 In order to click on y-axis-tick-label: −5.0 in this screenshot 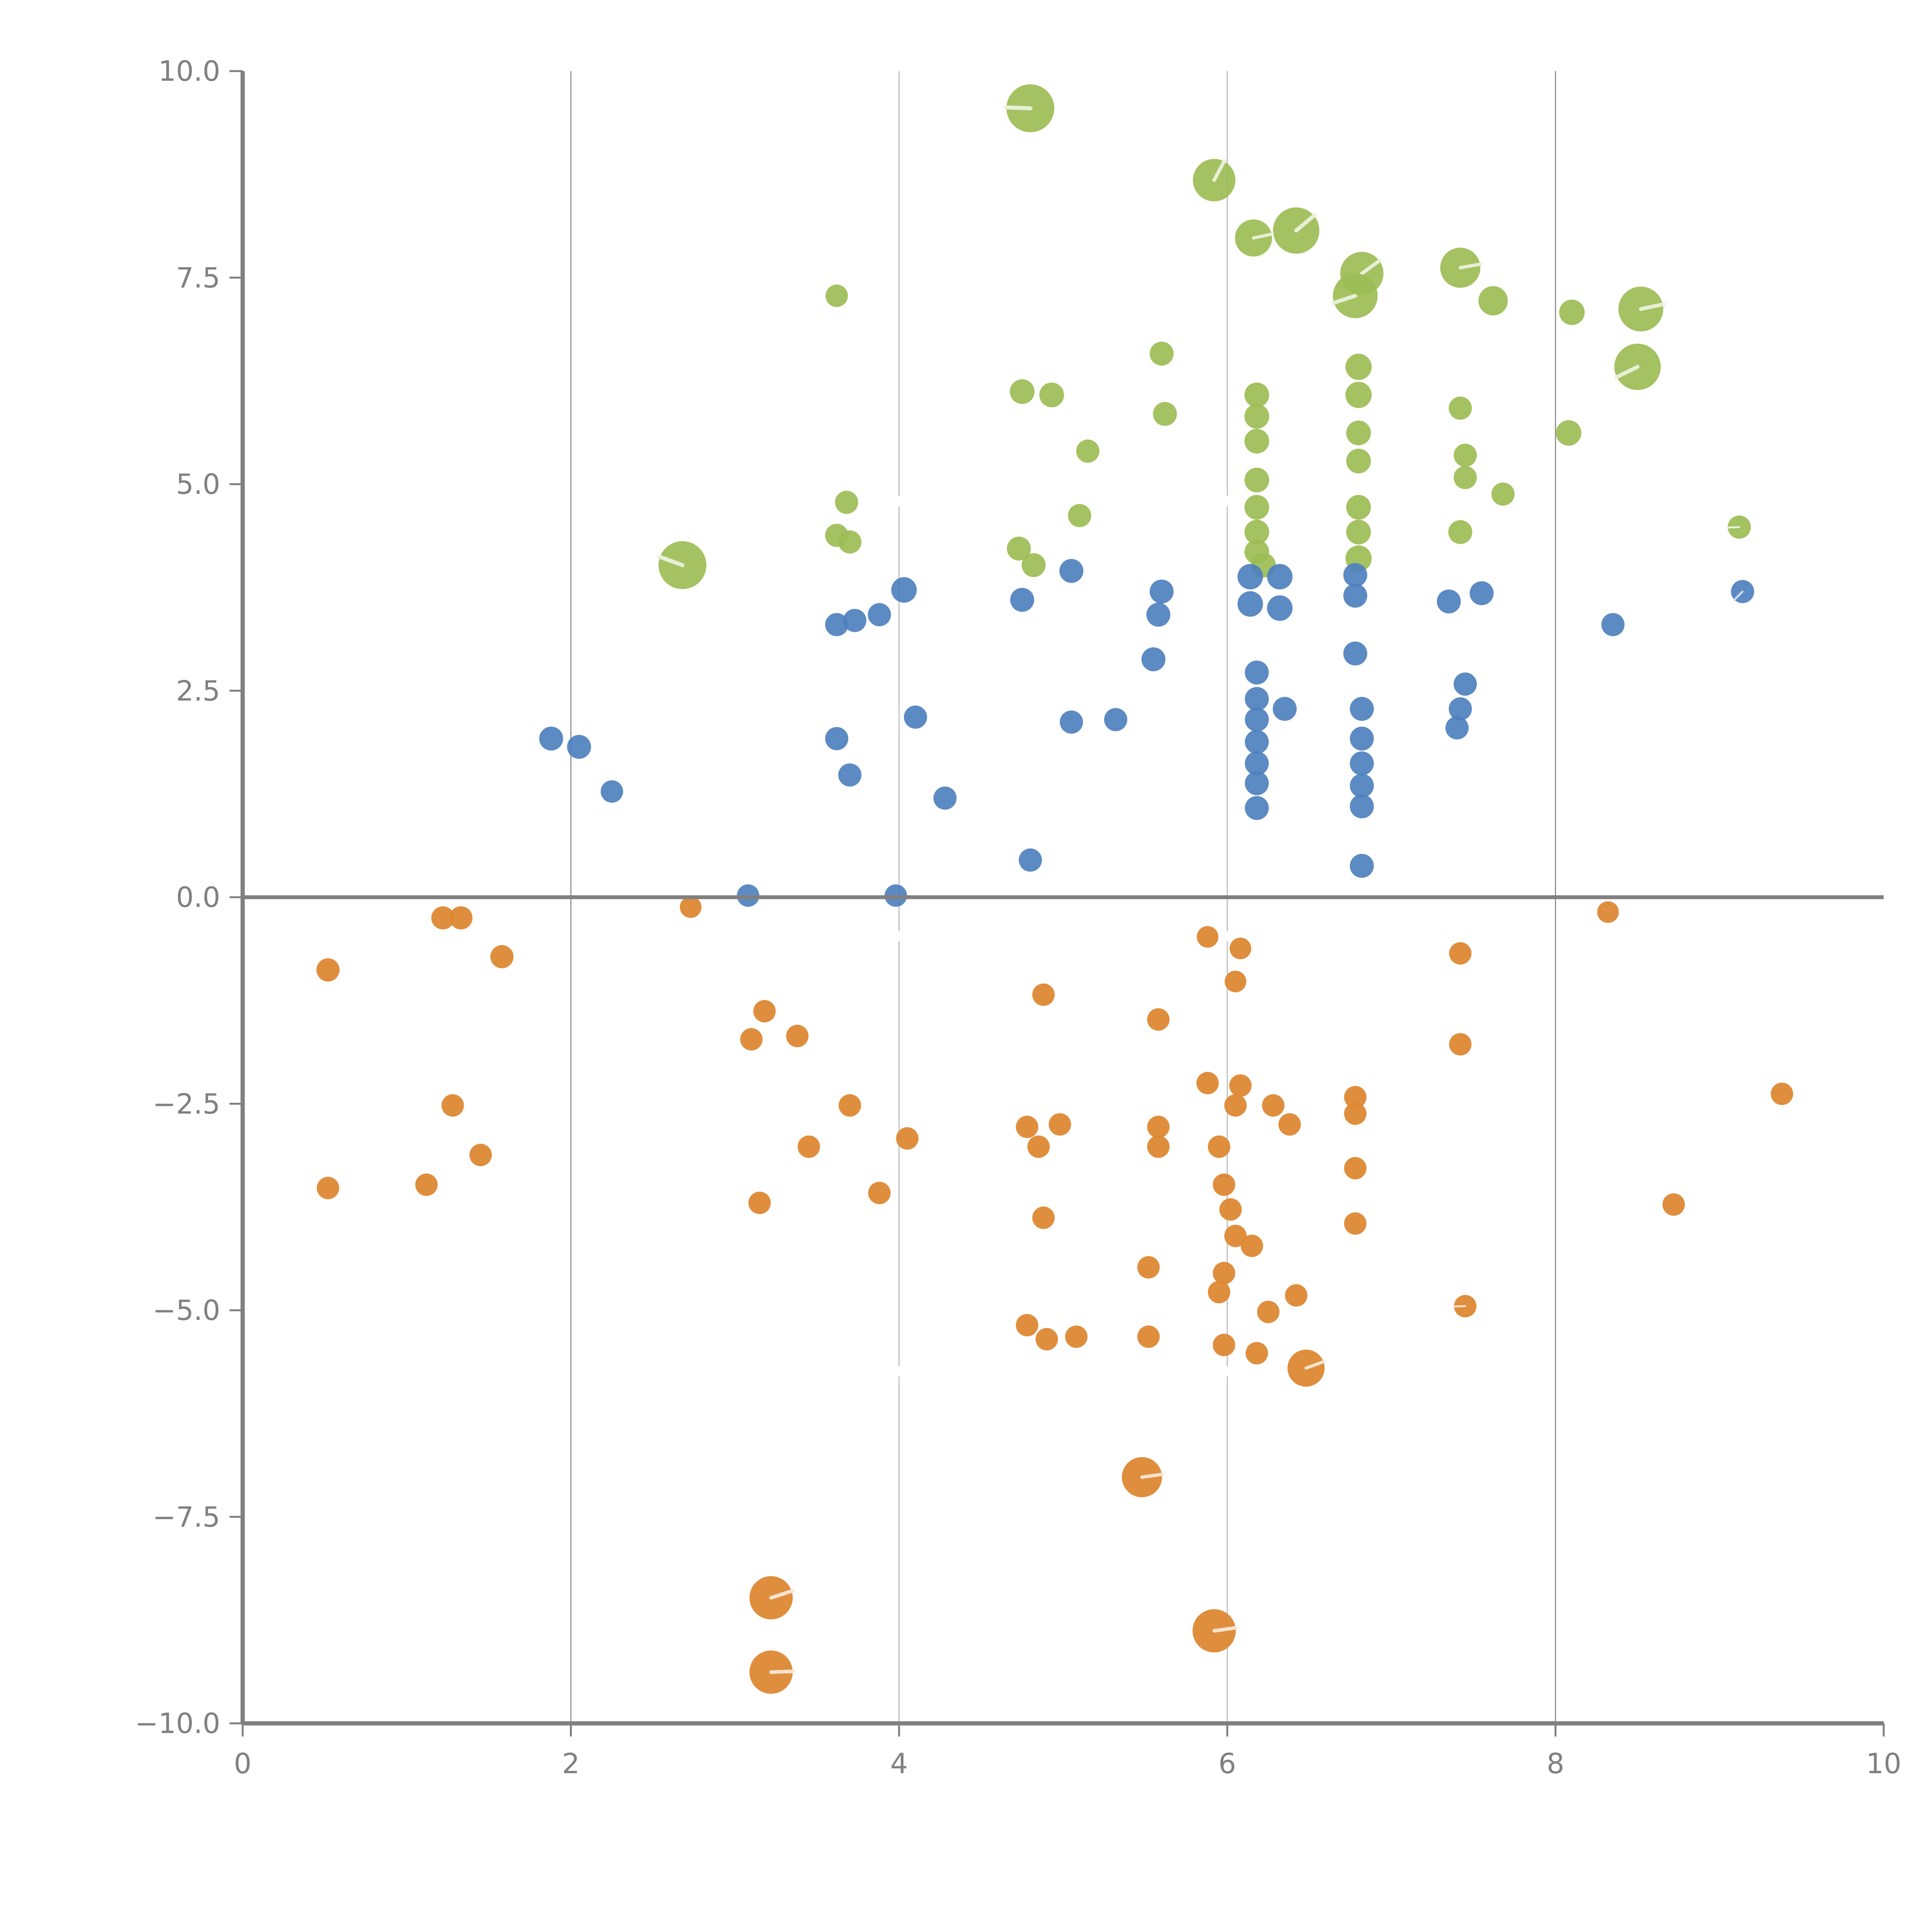, I will do `click(186, 1311)`.